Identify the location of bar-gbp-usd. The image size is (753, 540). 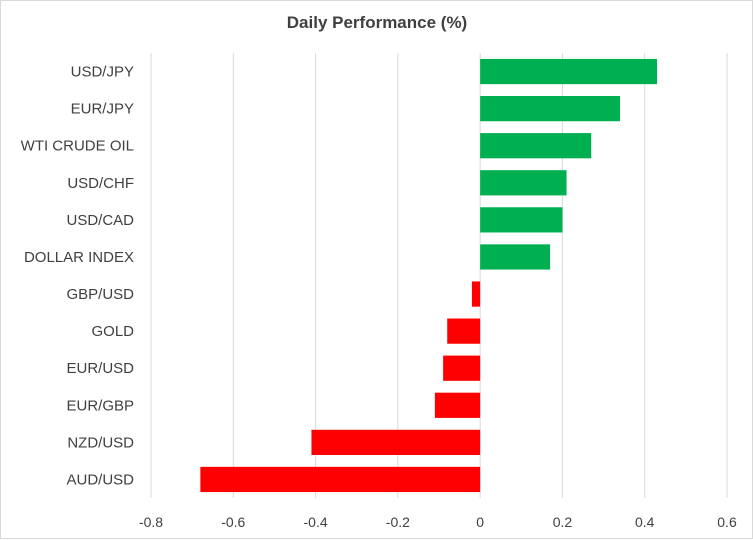
(476, 294).